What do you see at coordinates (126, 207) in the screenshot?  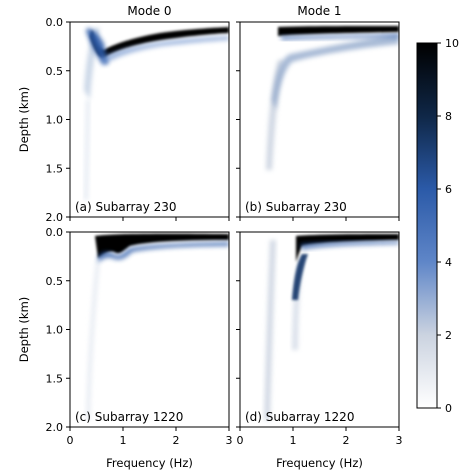 I see `panel-a-label: (a) Subarray 230` at bounding box center [126, 207].